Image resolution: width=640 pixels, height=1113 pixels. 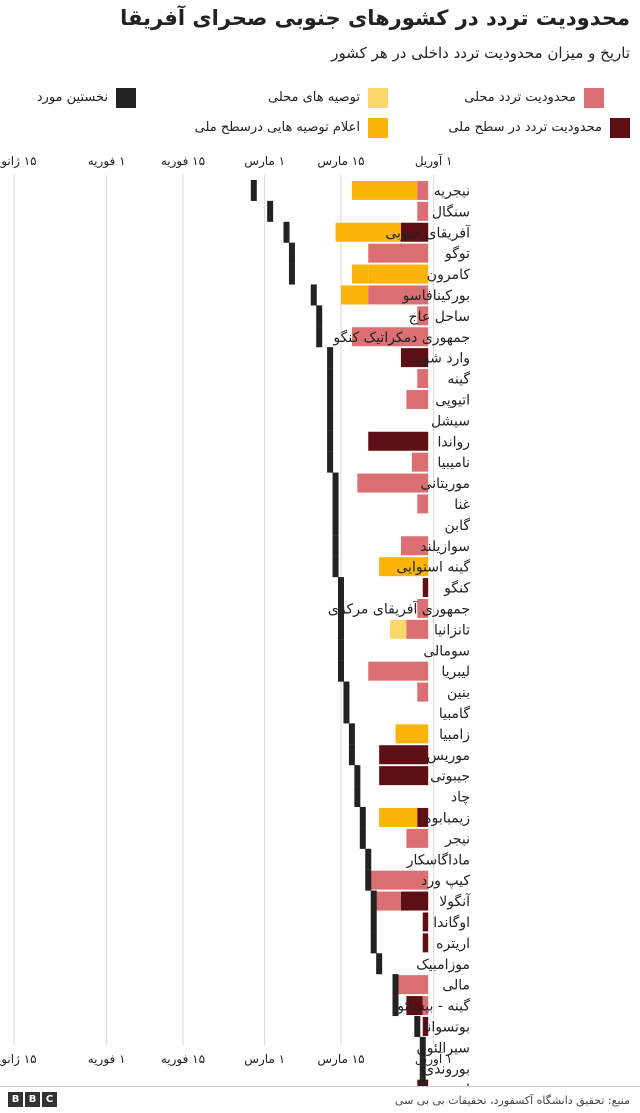 I want to click on country-label: تانزانیا, so click(x=452, y=630).